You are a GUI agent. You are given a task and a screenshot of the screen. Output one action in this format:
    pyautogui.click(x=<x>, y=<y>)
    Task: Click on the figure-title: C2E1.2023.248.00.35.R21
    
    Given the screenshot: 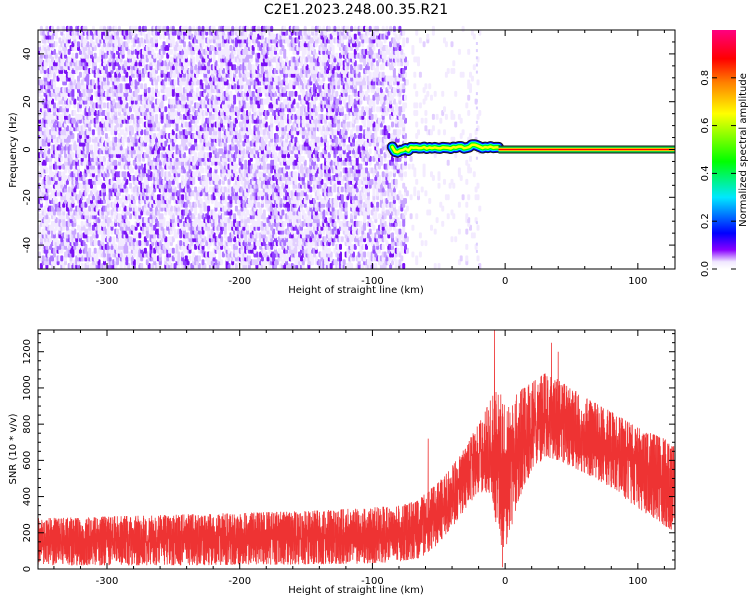 What is the action you would take?
    pyautogui.click(x=356, y=10)
    